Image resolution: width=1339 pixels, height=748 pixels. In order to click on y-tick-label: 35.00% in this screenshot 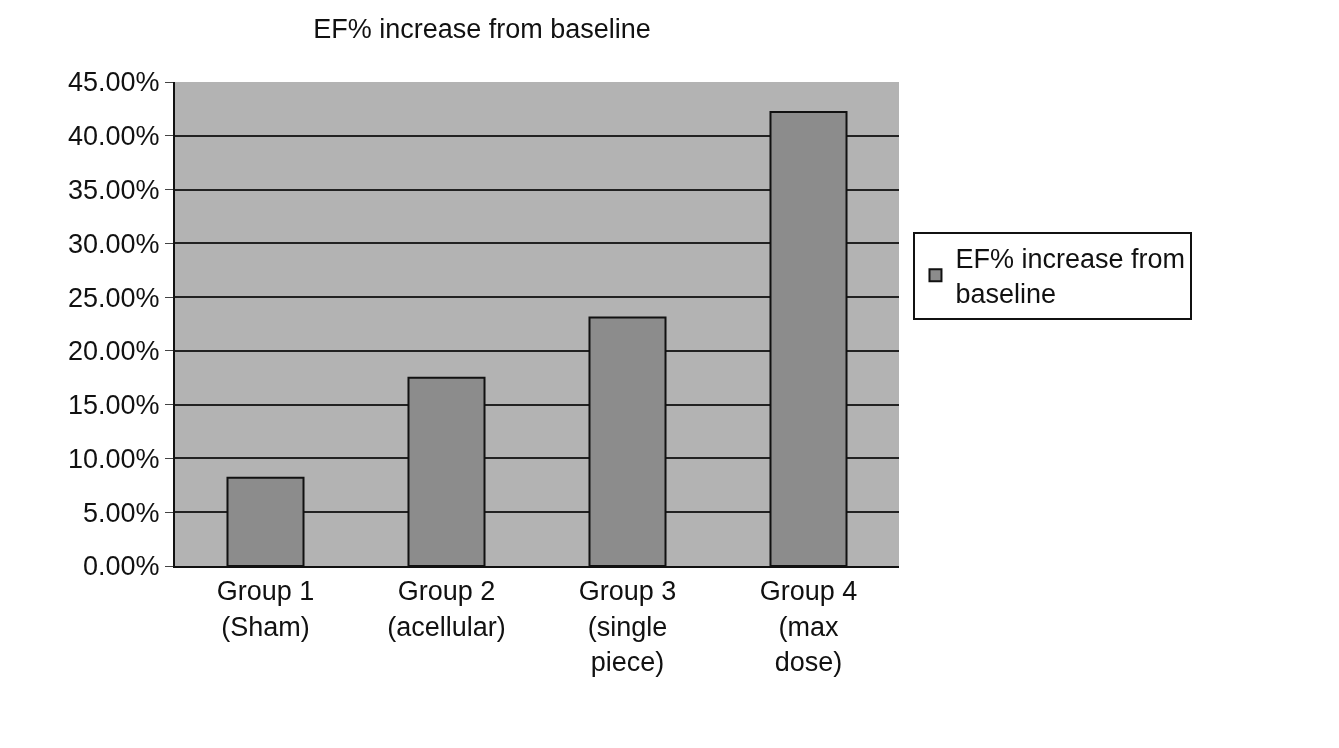, I will do `click(114, 190)`.